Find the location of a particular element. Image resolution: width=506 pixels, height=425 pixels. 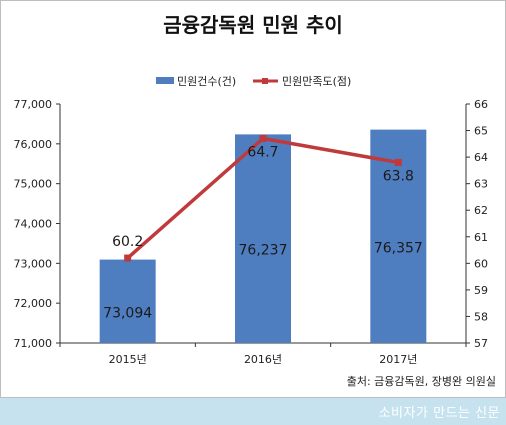

footer-band: 소비자가 만드는 신문 is located at coordinates (253, 411).